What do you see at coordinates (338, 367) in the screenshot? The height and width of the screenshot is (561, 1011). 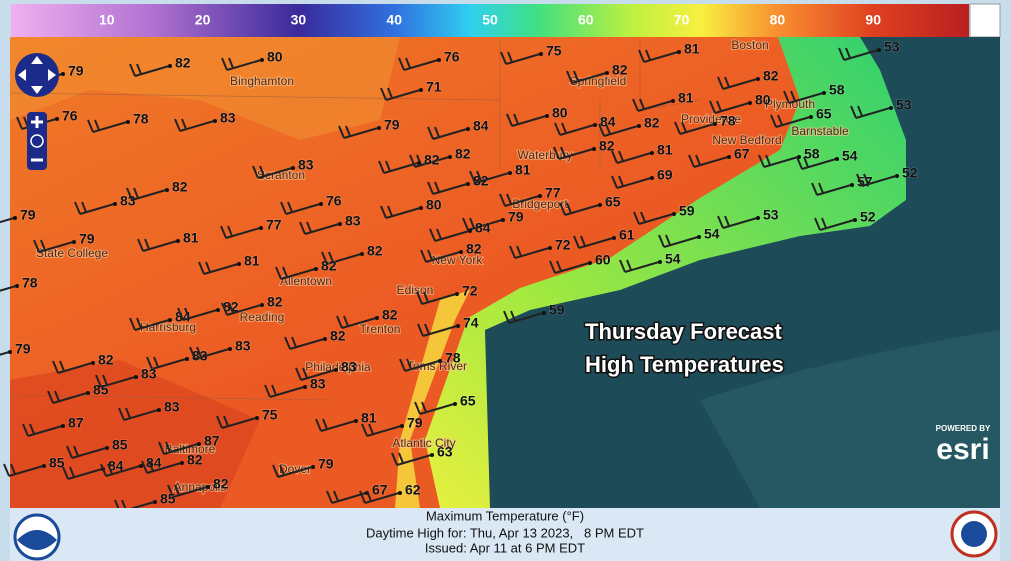 I see `city-label: Philadelphia` at bounding box center [338, 367].